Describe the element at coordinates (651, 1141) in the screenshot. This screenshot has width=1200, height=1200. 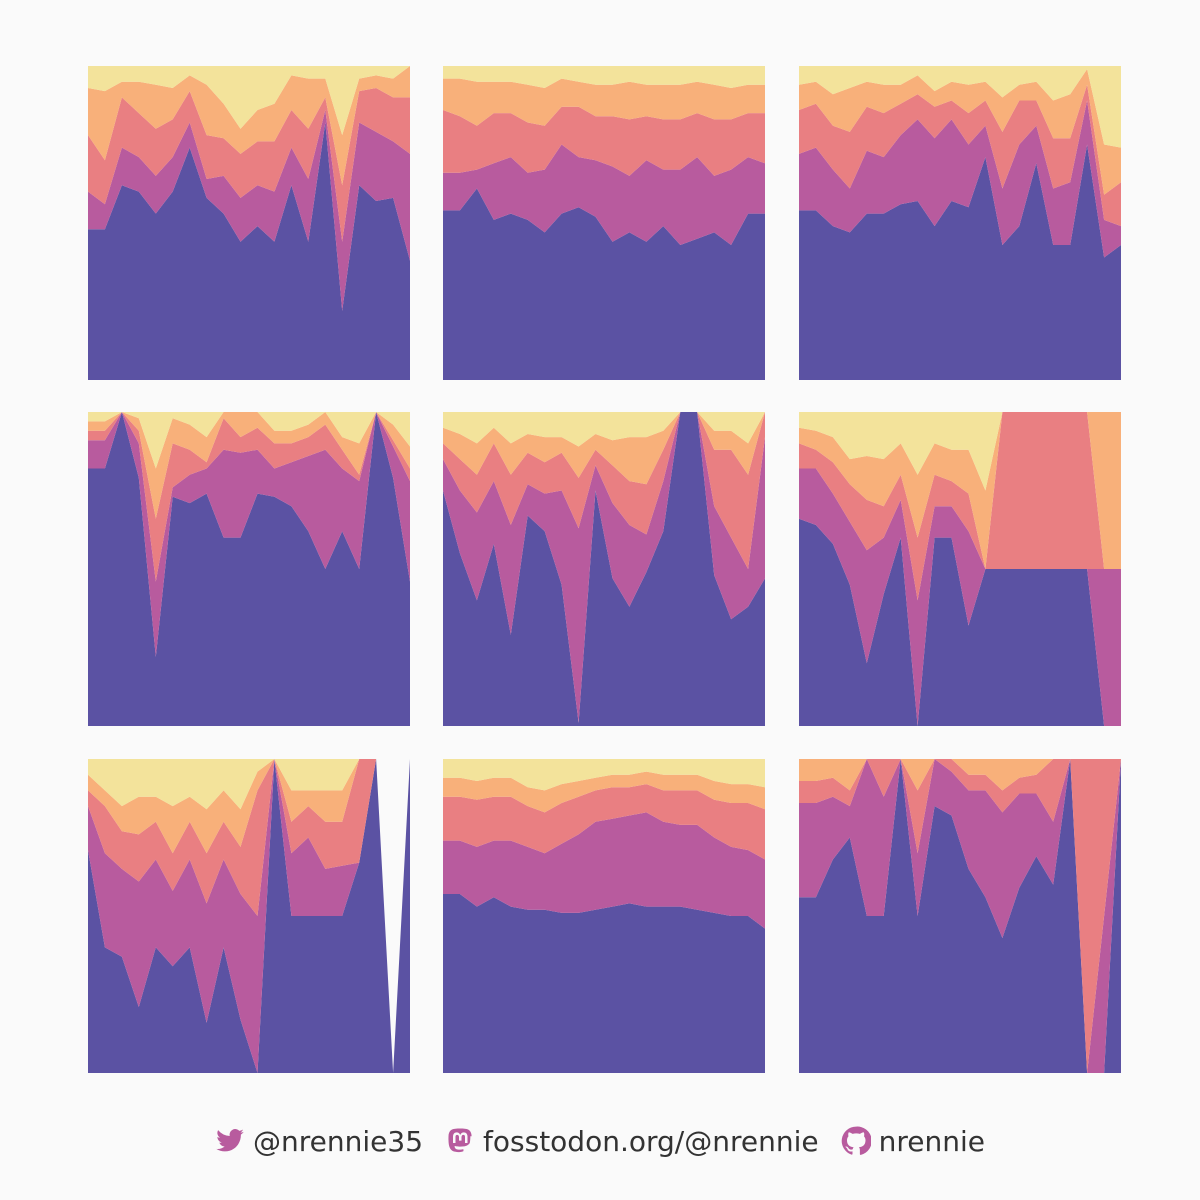
I see `mastodon-handle-text: fosstodon.org/@nrennie` at that location.